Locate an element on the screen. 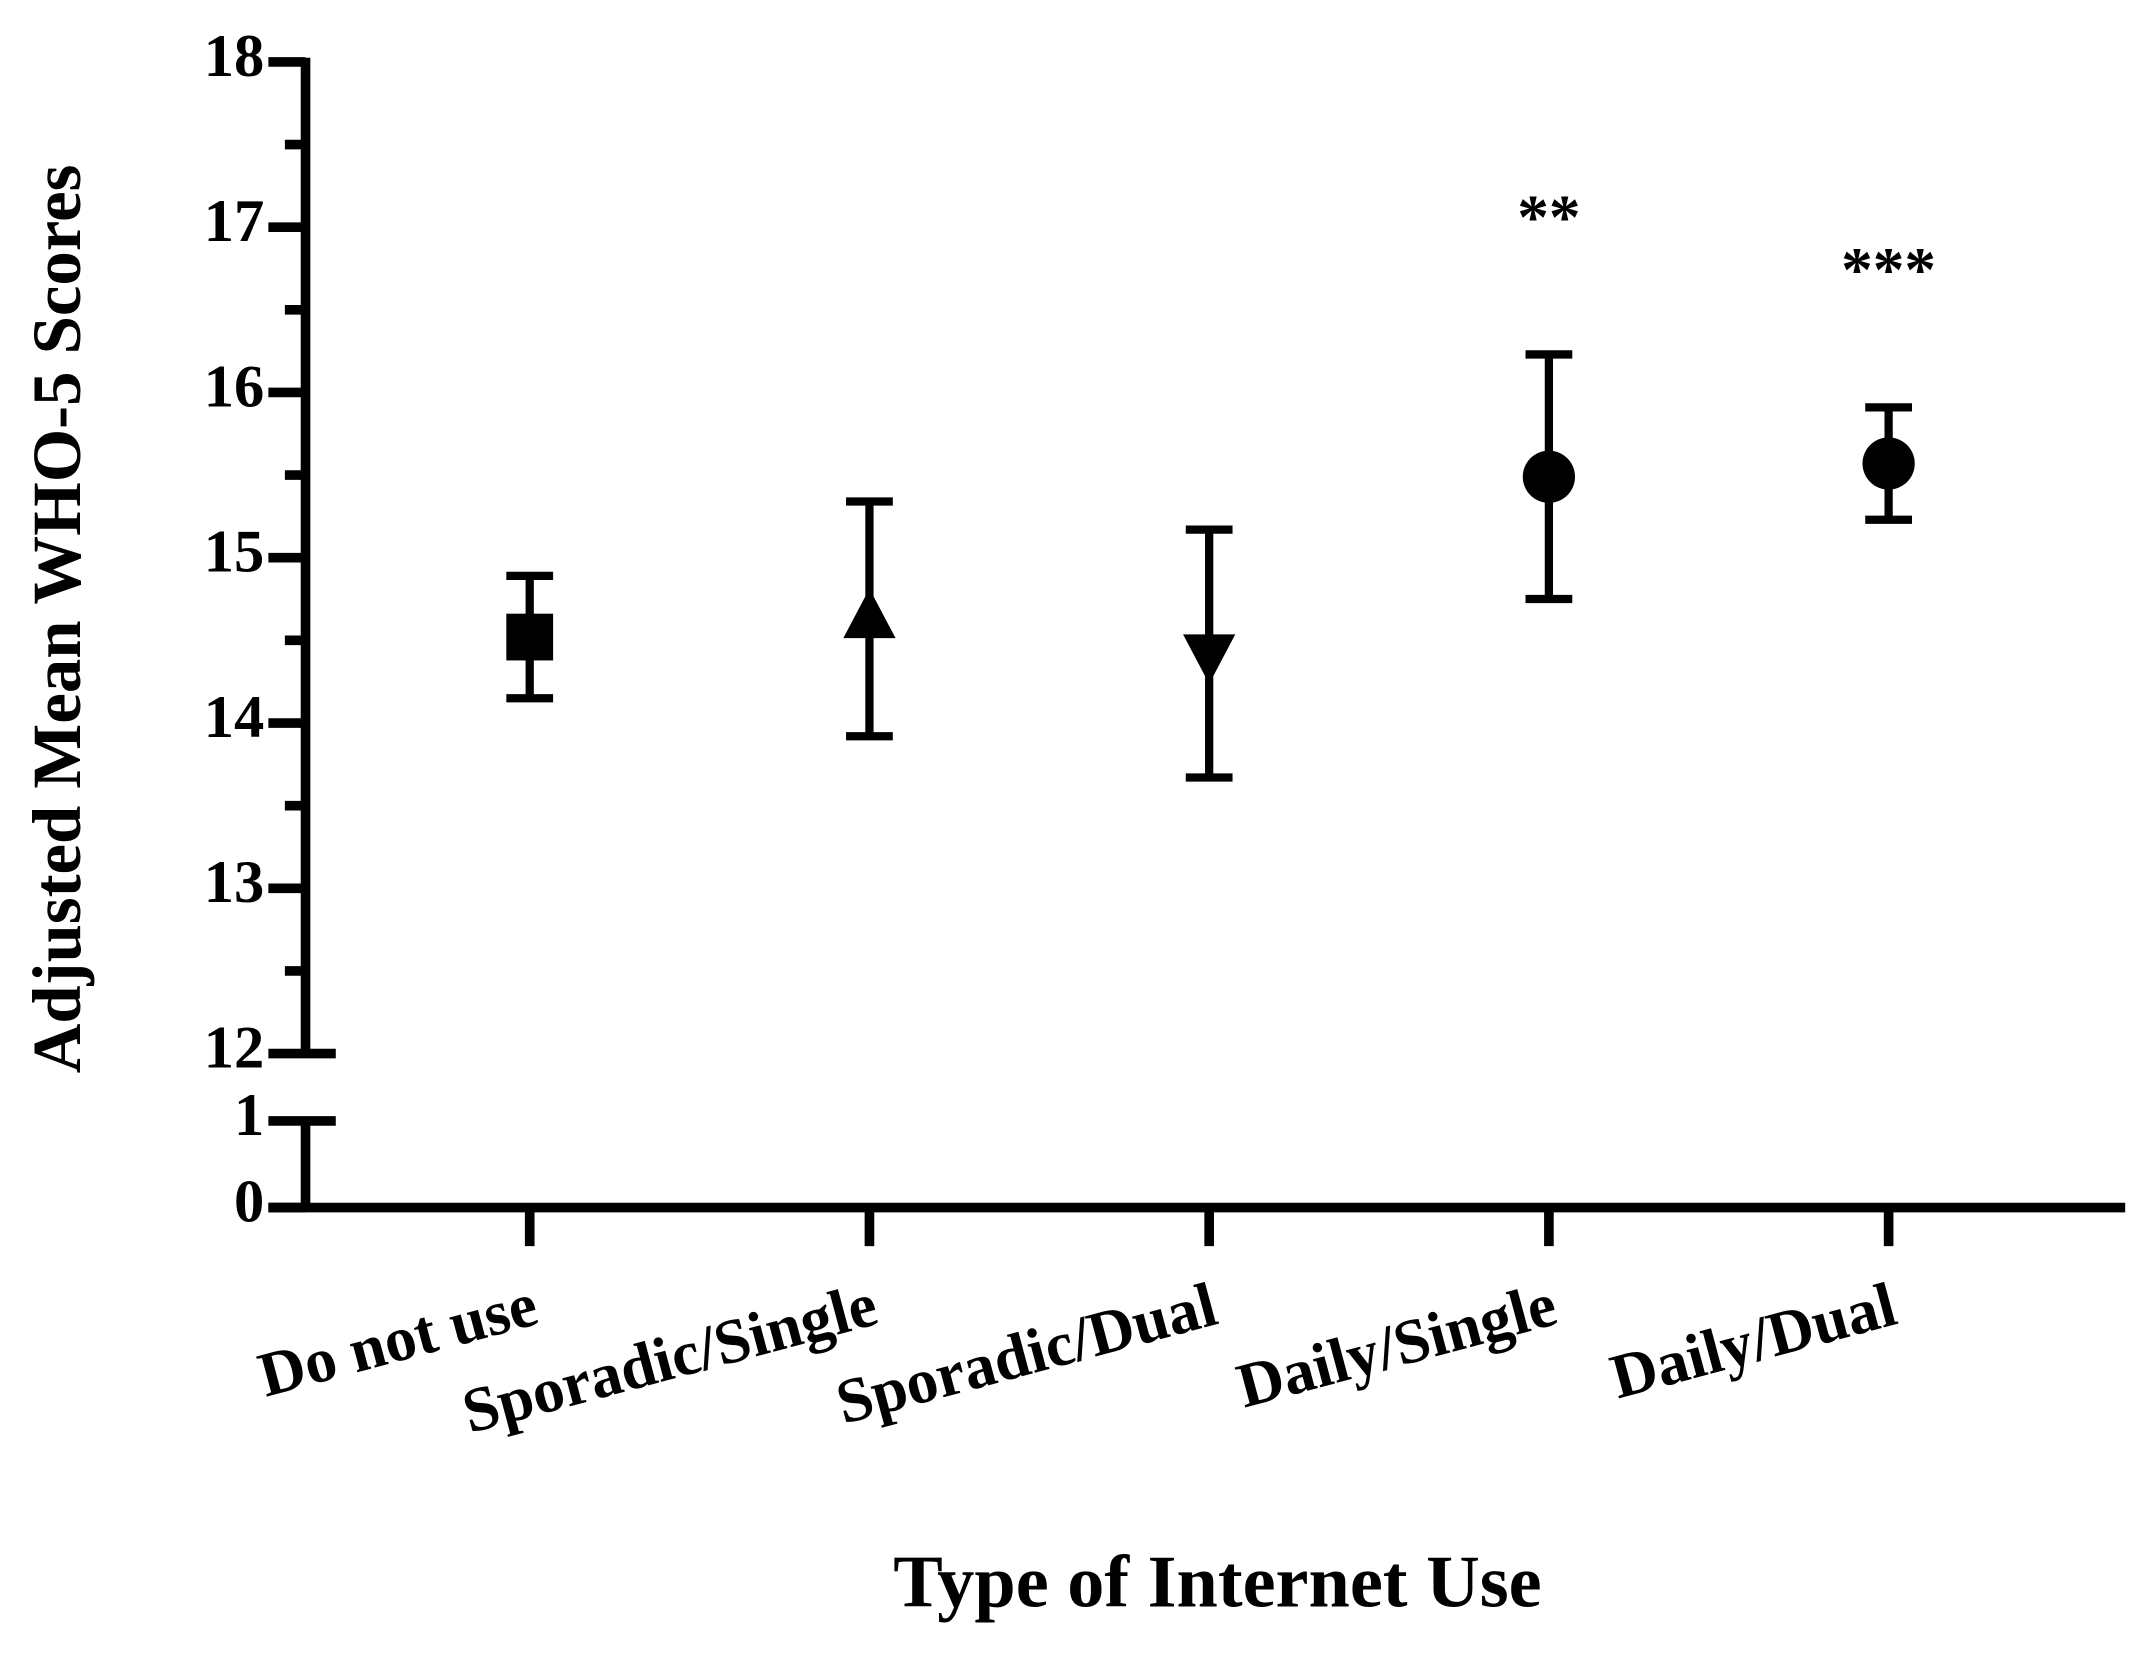  y-tick-label: 15 is located at coordinates (234, 552).